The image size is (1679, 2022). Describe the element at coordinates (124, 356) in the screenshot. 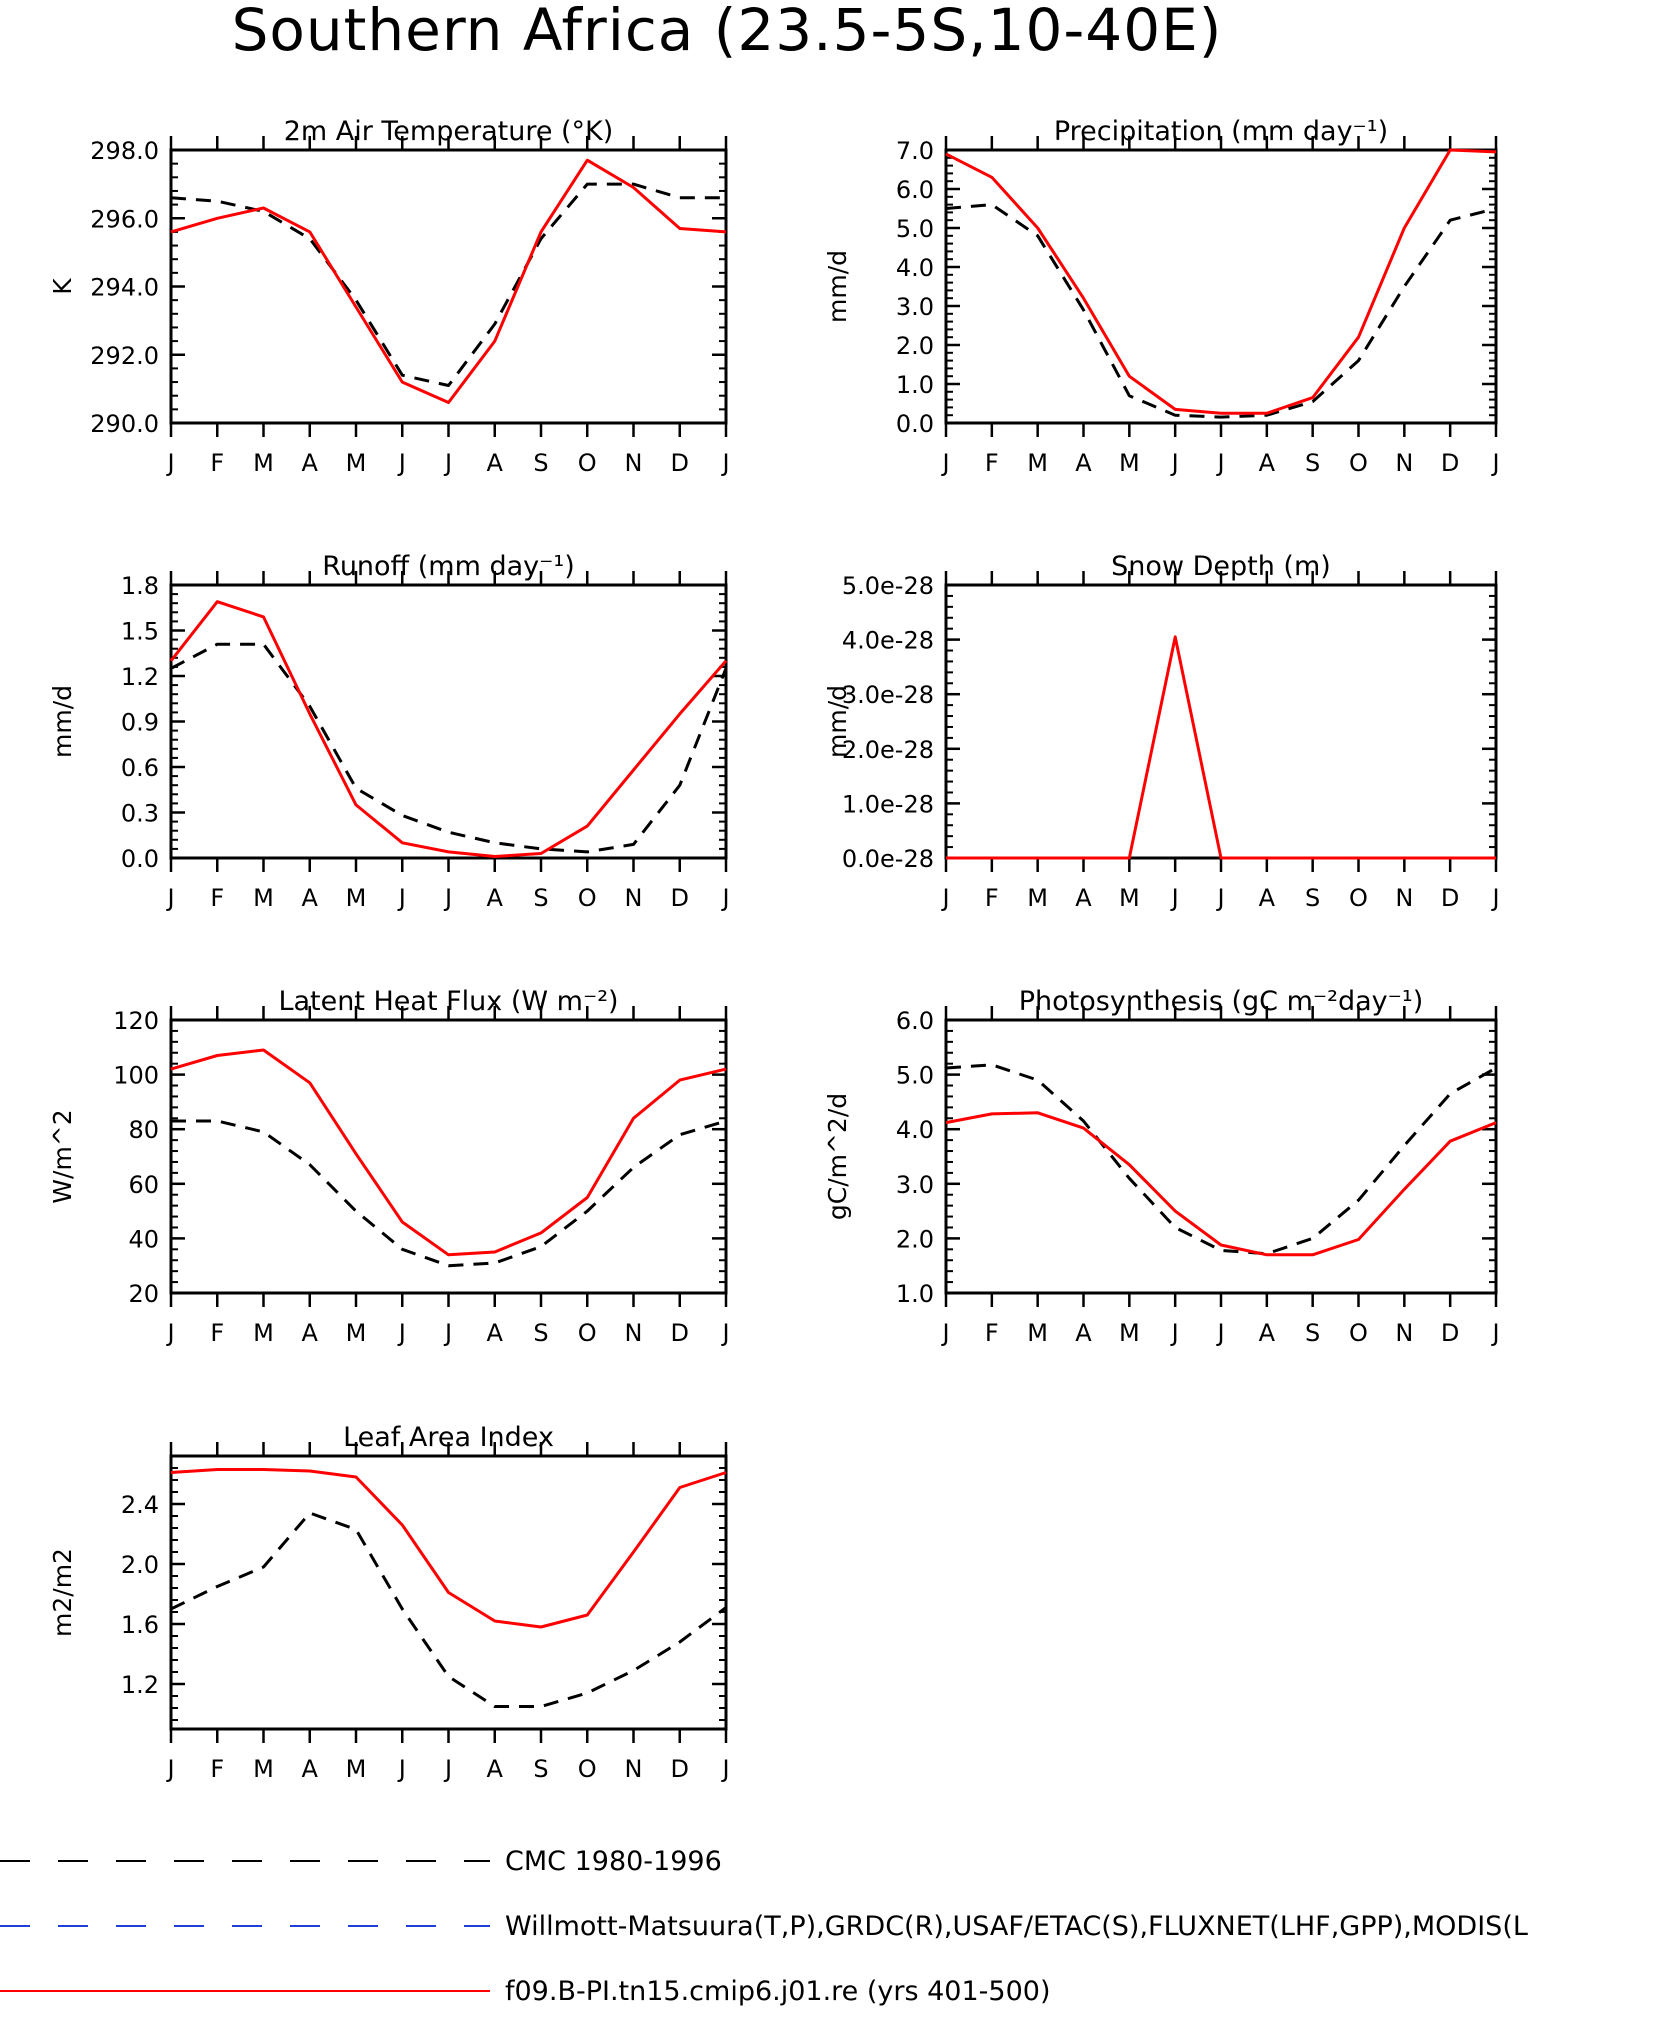

I see `y-tick-label: 292.0` at that location.